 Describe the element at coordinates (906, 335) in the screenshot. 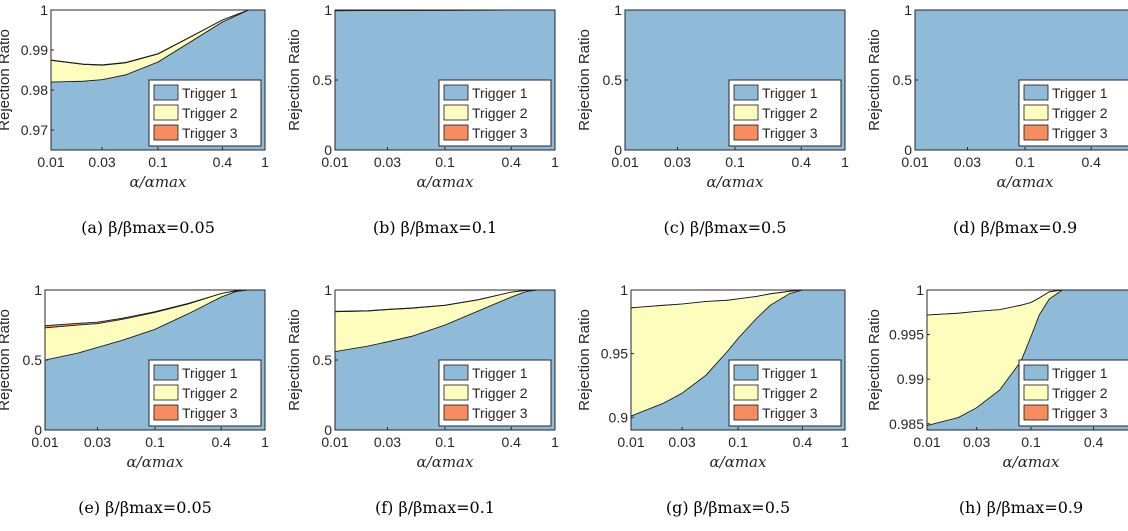

I see `y-tick-label: 0.995` at that location.